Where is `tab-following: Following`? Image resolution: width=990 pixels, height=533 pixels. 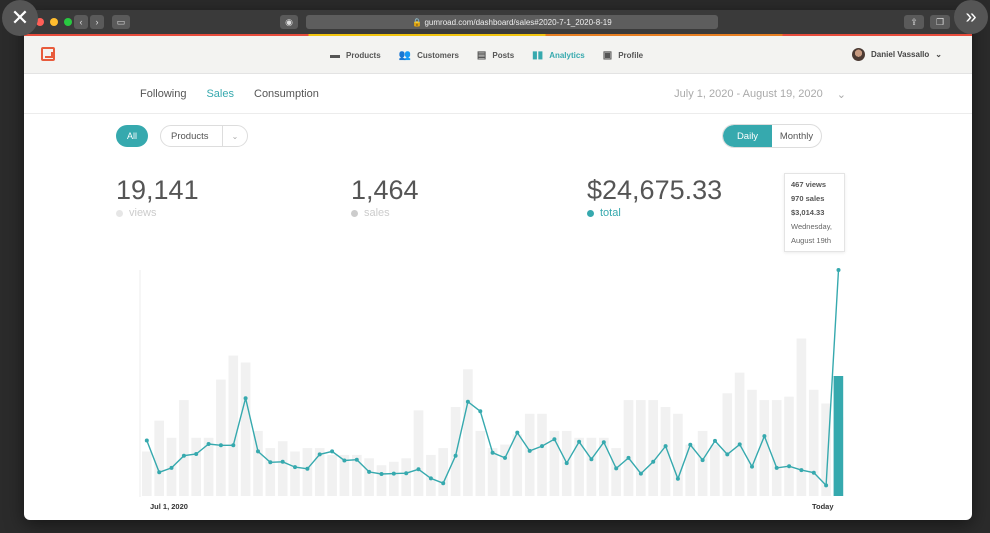
tab-following: Following is located at coordinates (163, 94).